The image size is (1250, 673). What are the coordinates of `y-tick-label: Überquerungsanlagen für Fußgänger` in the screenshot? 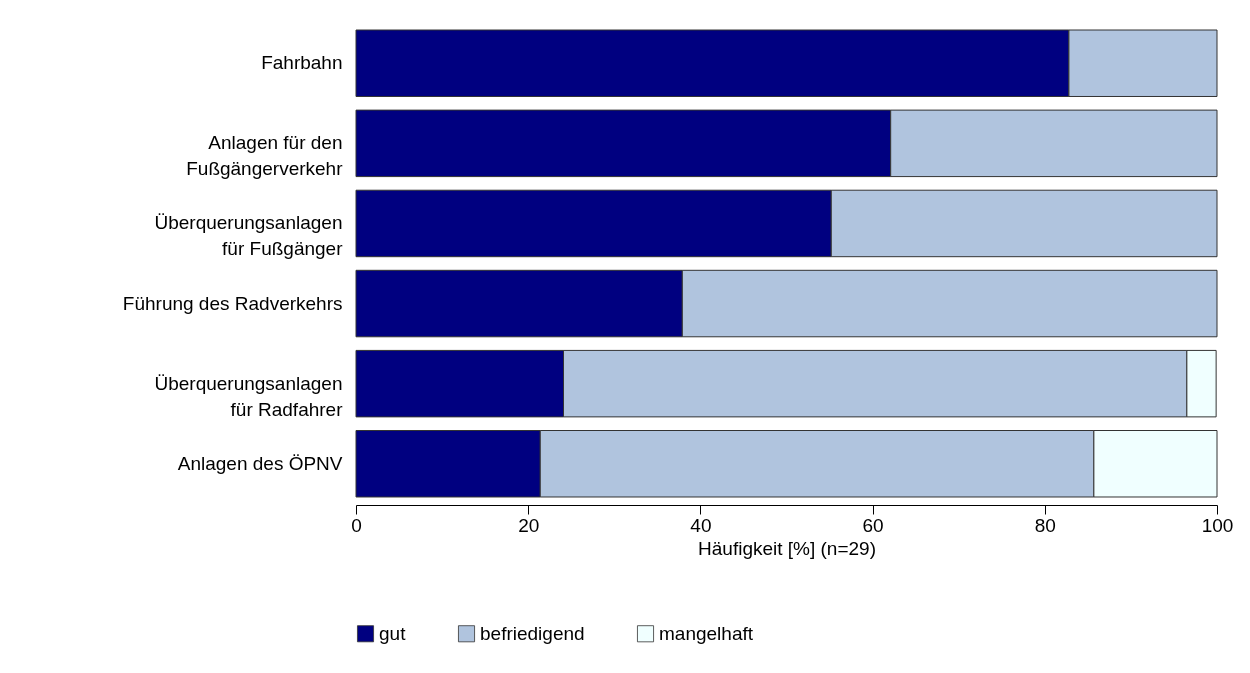 It's located at (249, 236).